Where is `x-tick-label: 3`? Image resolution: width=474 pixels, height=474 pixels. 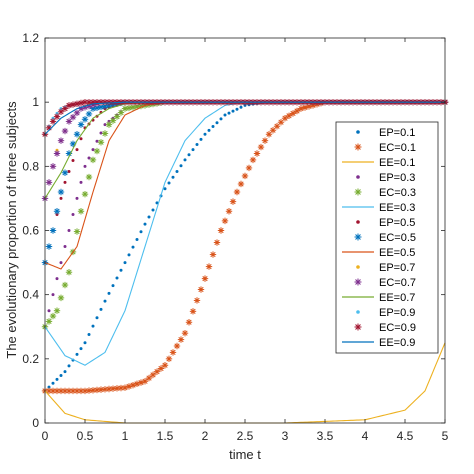 x-tick-label: 3 is located at coordinates (285, 436).